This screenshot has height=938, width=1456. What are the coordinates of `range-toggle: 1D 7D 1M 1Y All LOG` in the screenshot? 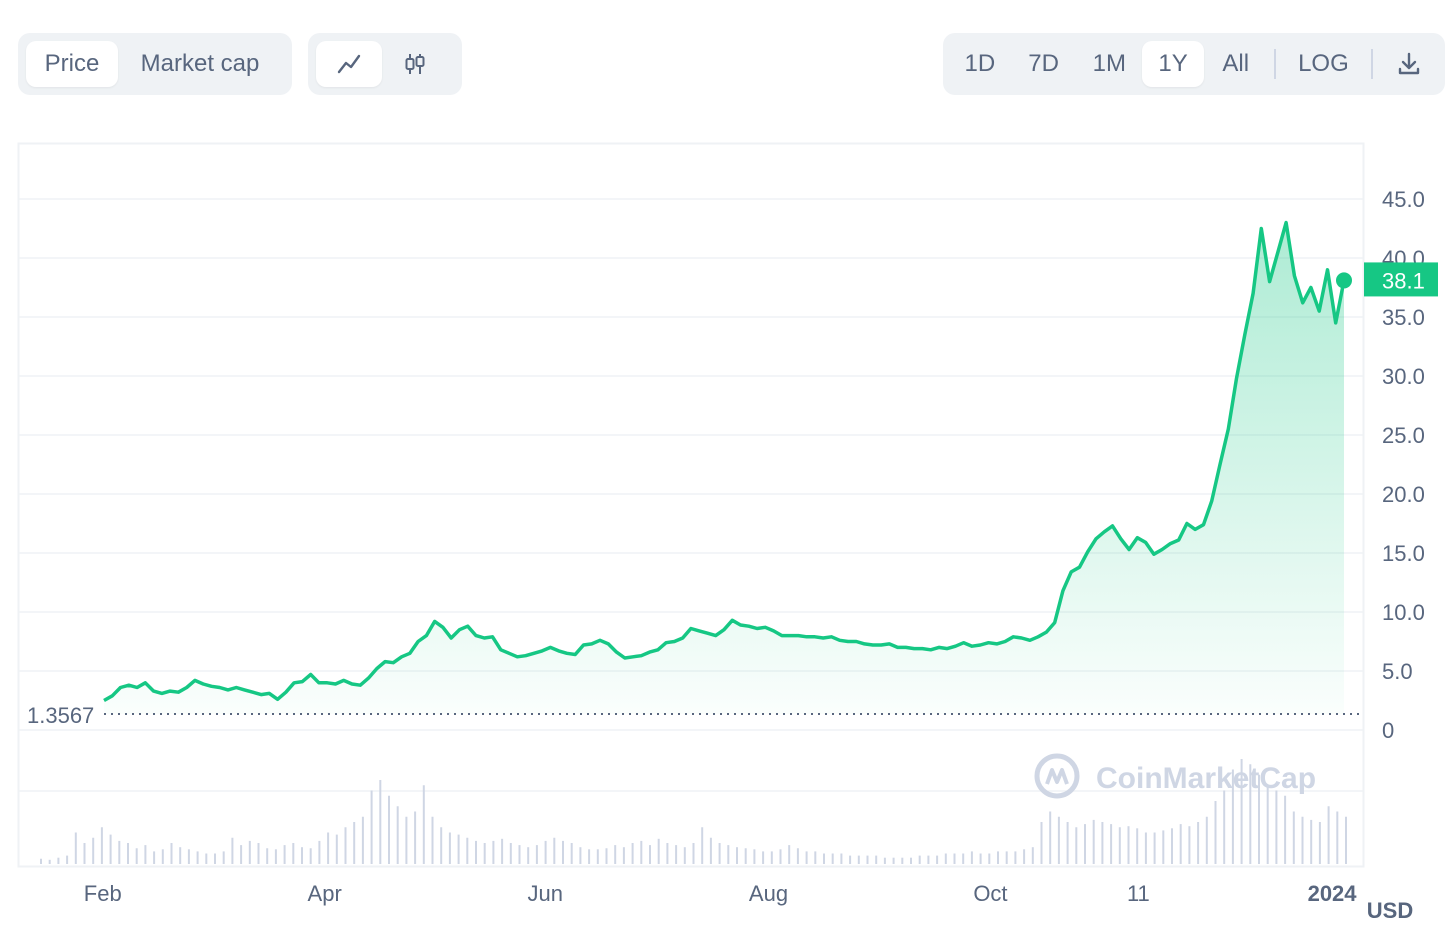 It's located at (1194, 64).